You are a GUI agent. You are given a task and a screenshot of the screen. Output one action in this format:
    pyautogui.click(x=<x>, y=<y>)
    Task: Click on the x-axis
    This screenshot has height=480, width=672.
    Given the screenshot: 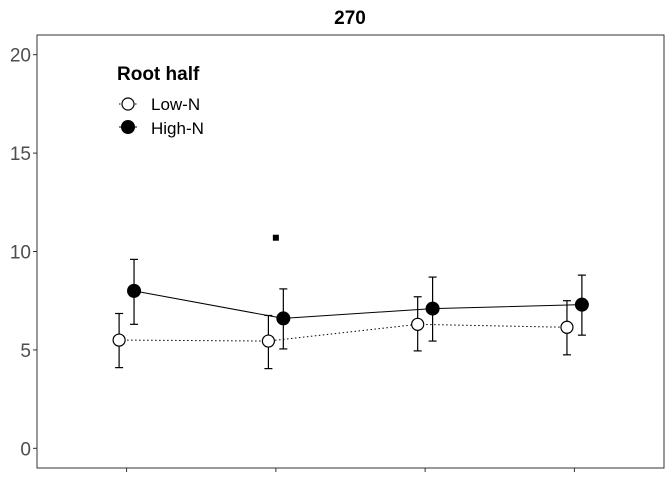 What is the action you would take?
    pyautogui.click(x=350, y=470)
    